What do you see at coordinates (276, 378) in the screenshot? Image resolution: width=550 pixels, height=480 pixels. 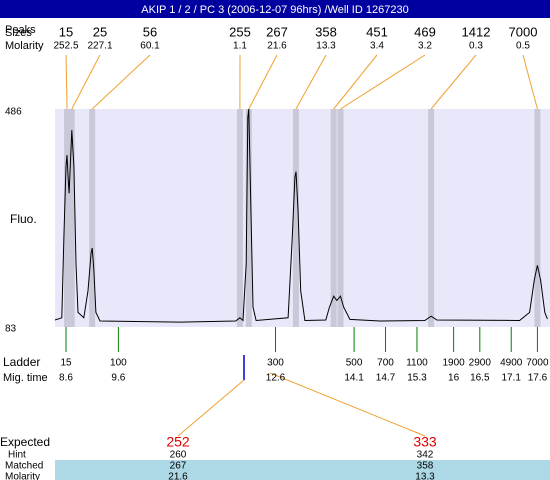 I see `ladder-time: 12.6` at bounding box center [276, 378].